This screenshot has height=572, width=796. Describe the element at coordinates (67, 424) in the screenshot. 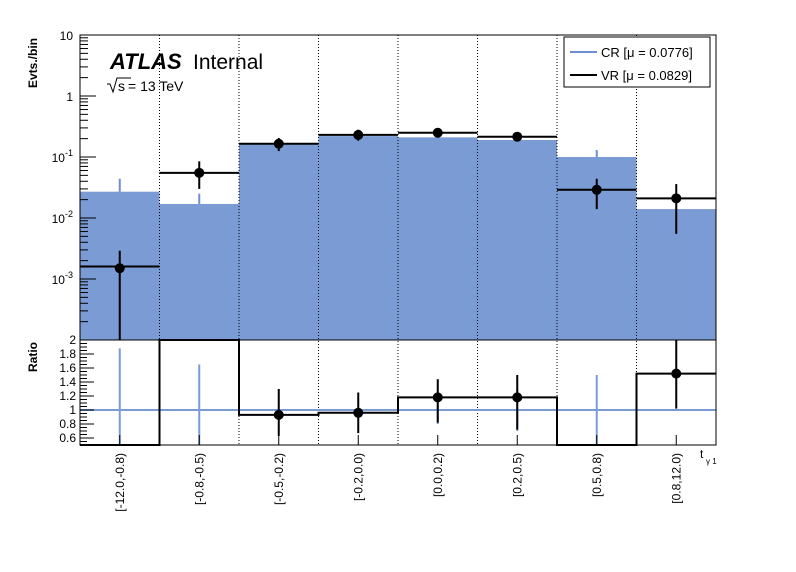

I see `y-tick-label-bottom: 0.8` at that location.